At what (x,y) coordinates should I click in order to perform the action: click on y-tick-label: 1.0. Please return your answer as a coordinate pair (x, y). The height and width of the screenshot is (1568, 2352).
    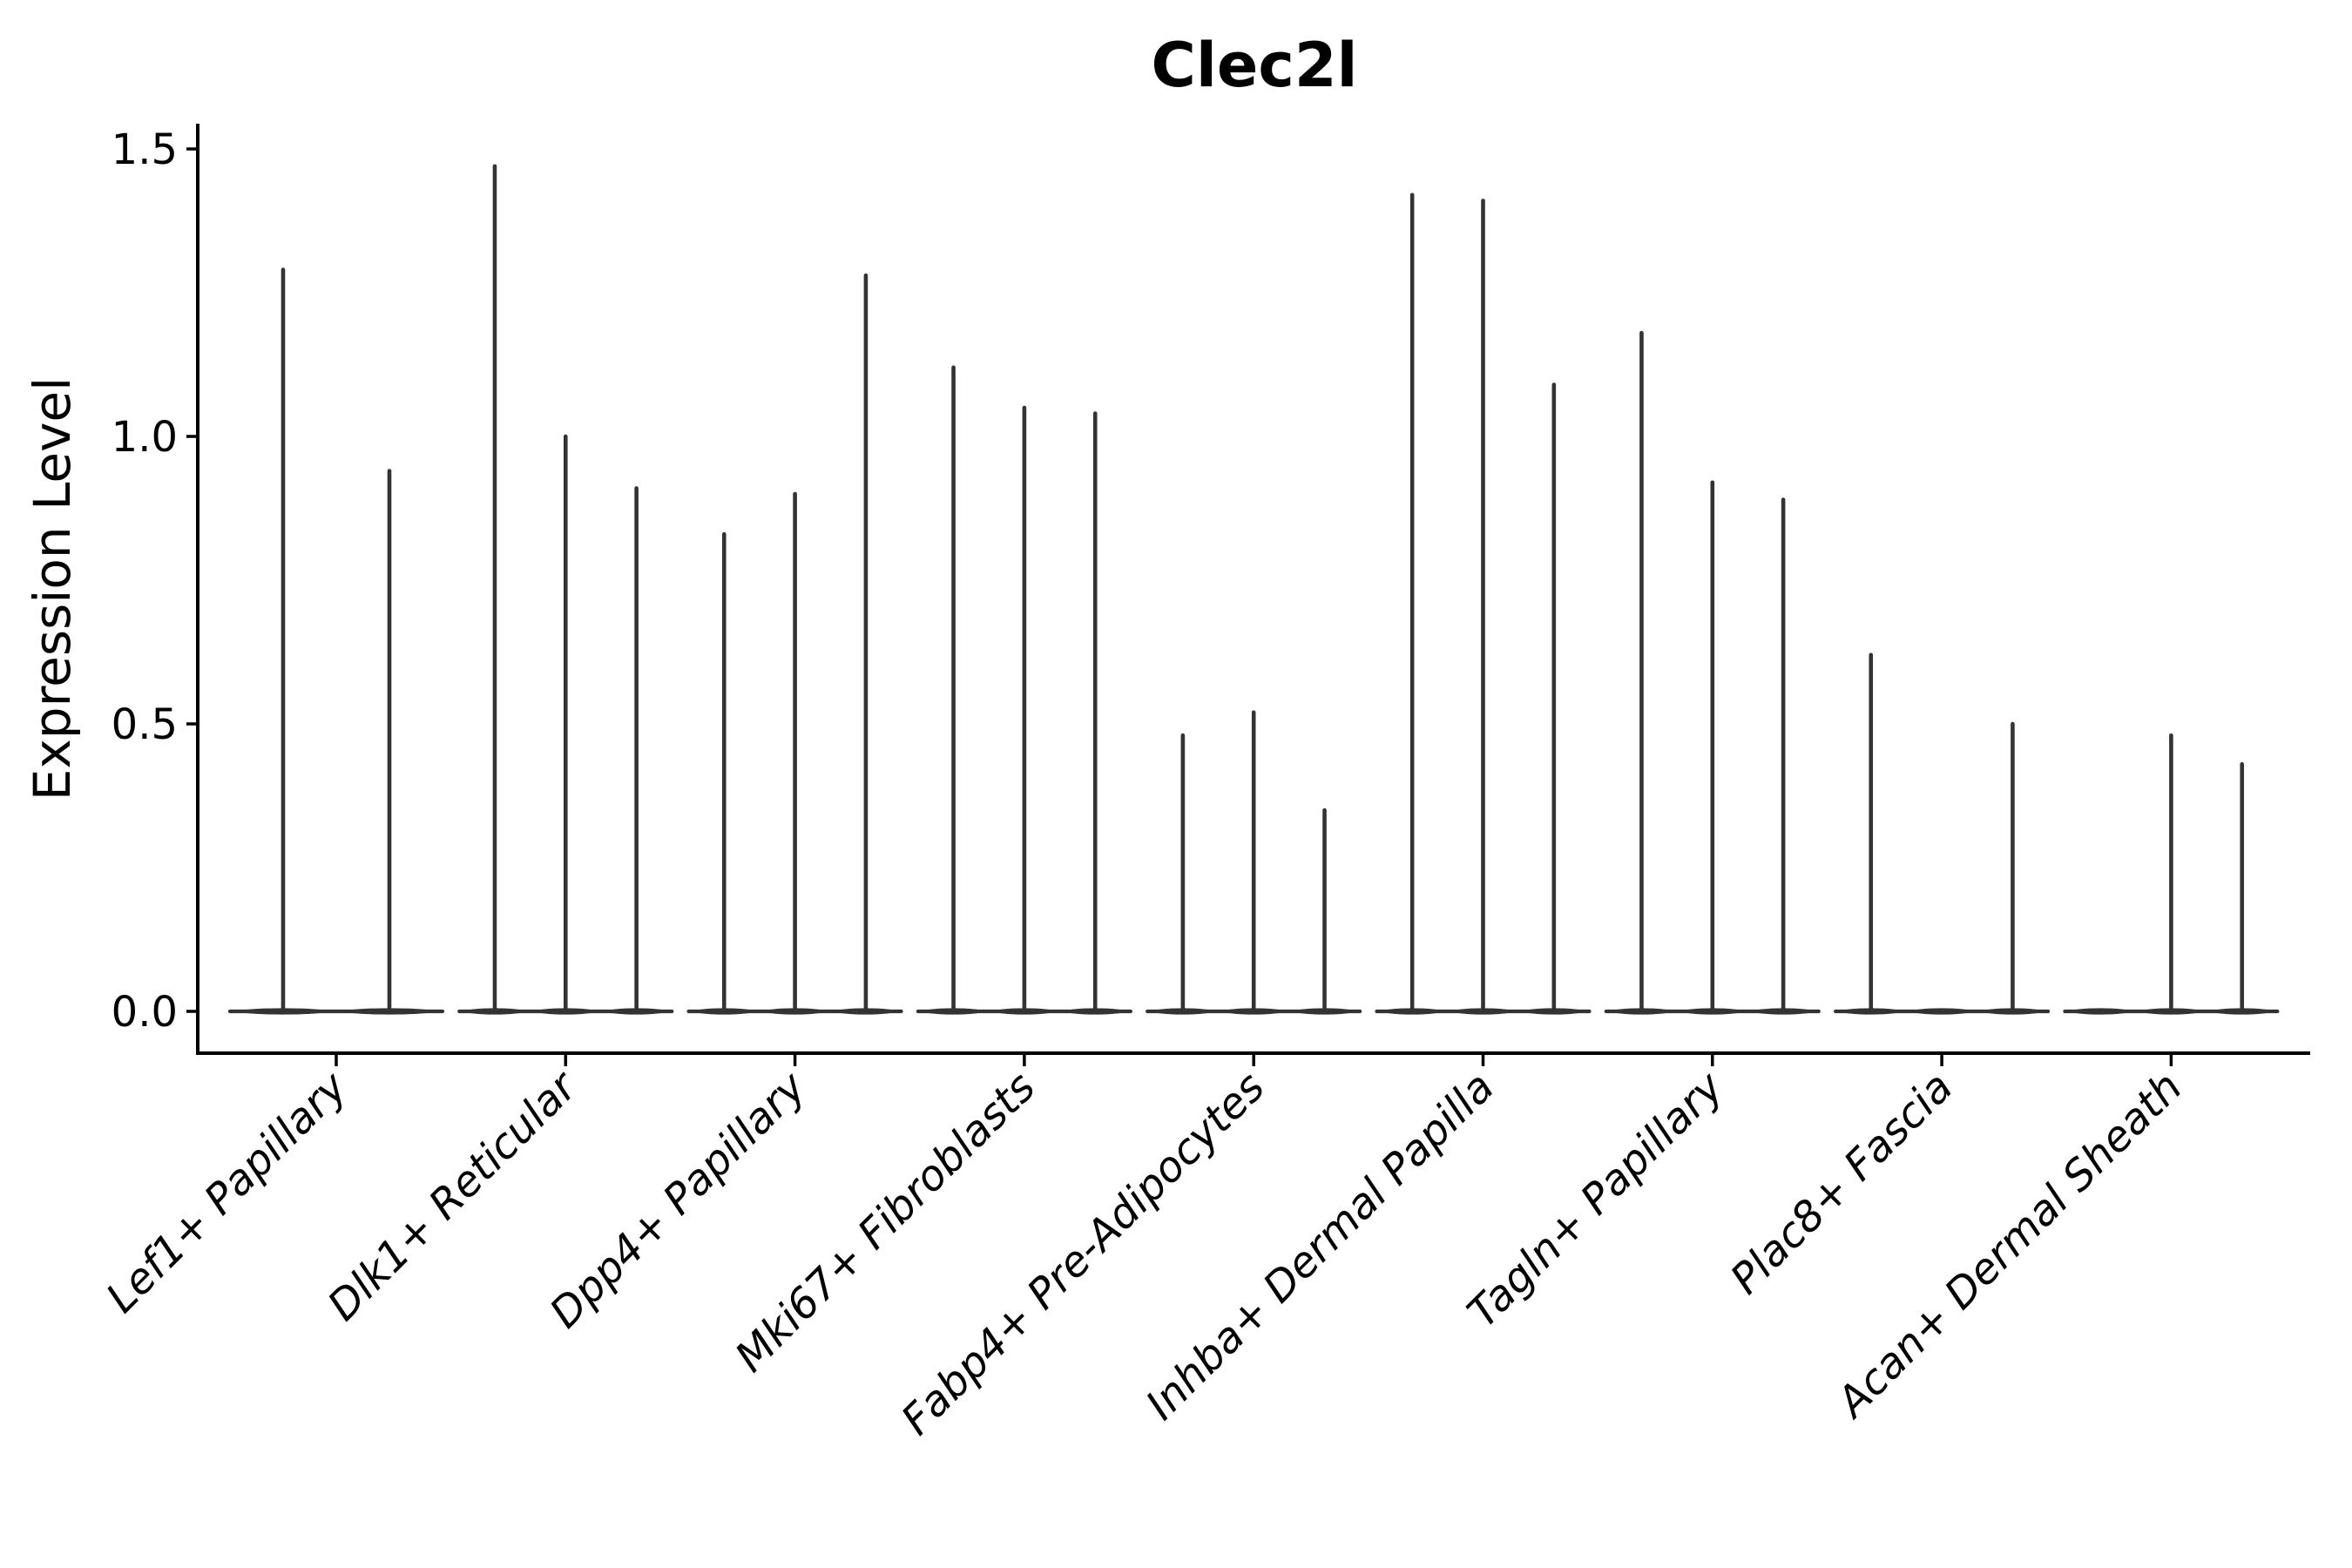
    Looking at the image, I should click on (145, 437).